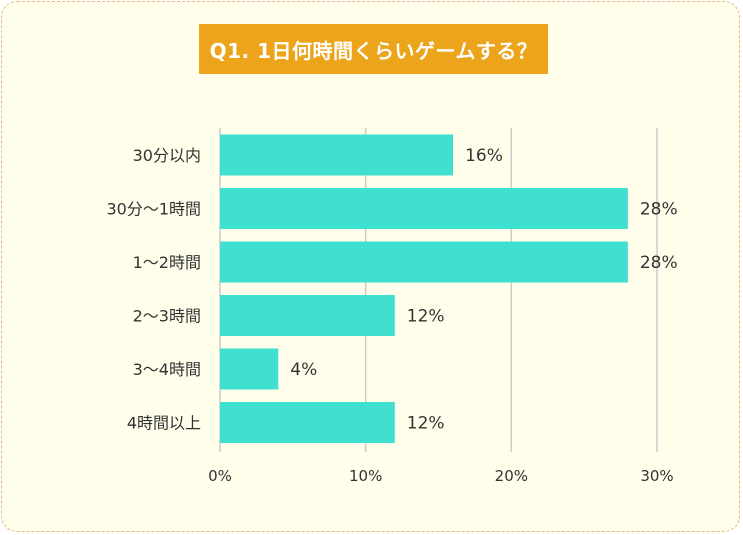 This screenshot has width=743, height=535. I want to click on x-tick-label: 10%, so click(365, 476).